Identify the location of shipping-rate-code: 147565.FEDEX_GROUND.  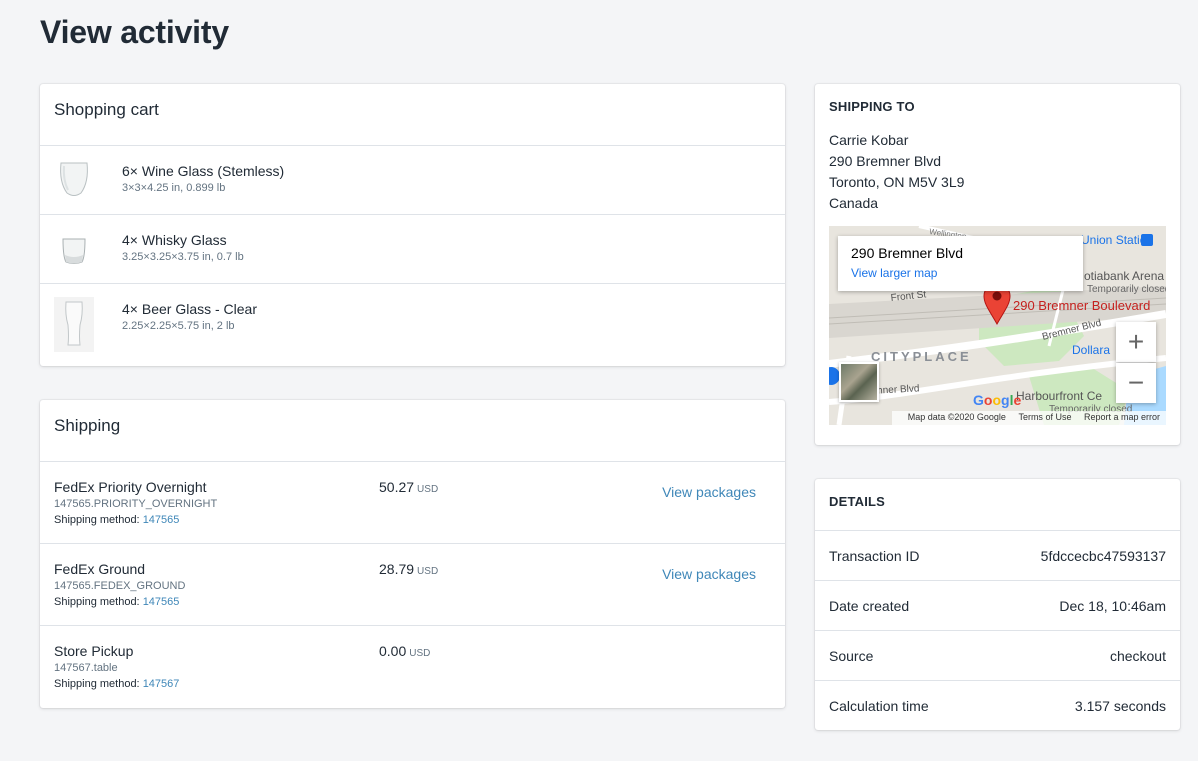
(120, 586).